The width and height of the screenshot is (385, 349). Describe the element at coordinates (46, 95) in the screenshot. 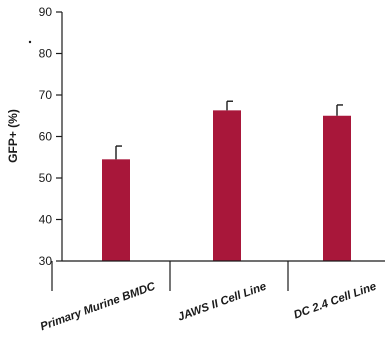

I see `y-tick-label: 70` at that location.